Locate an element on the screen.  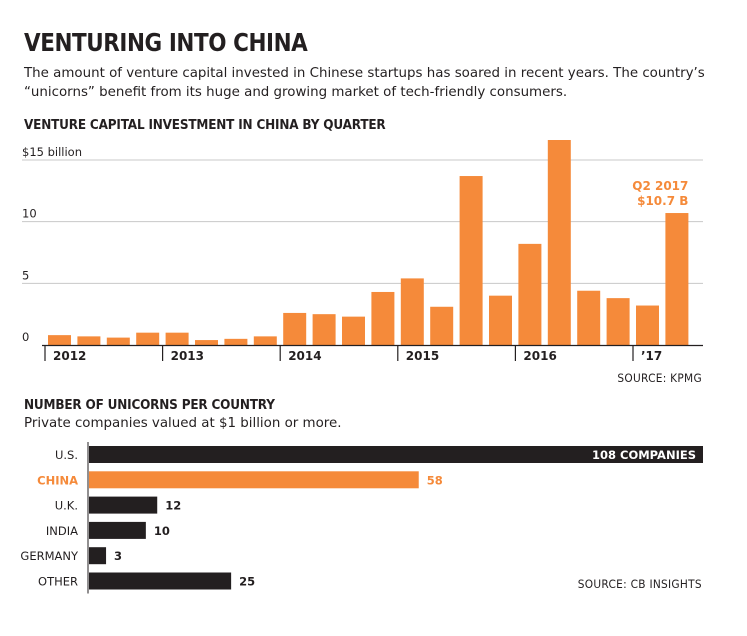
bar-q2-2014 is located at coordinates (324, 329).